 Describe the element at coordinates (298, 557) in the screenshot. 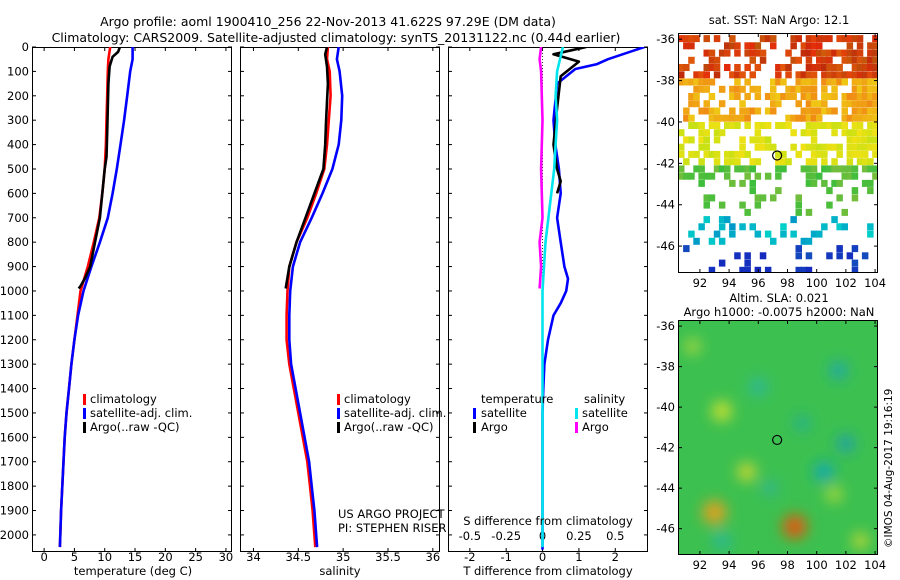

I see `x-tick-label: 34.5` at that location.